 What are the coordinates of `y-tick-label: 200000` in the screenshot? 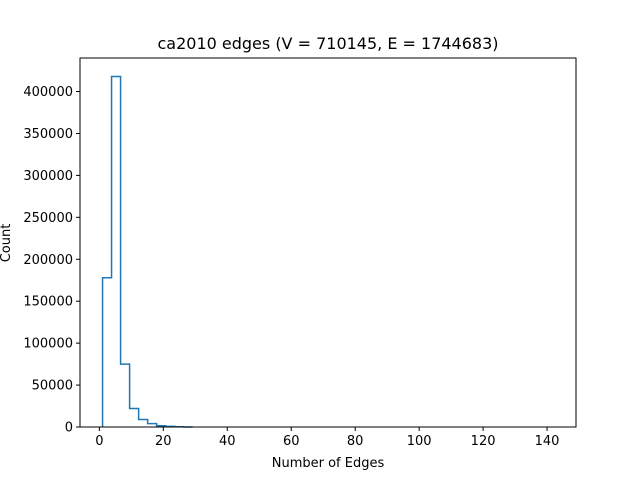 It's located at (48, 260).